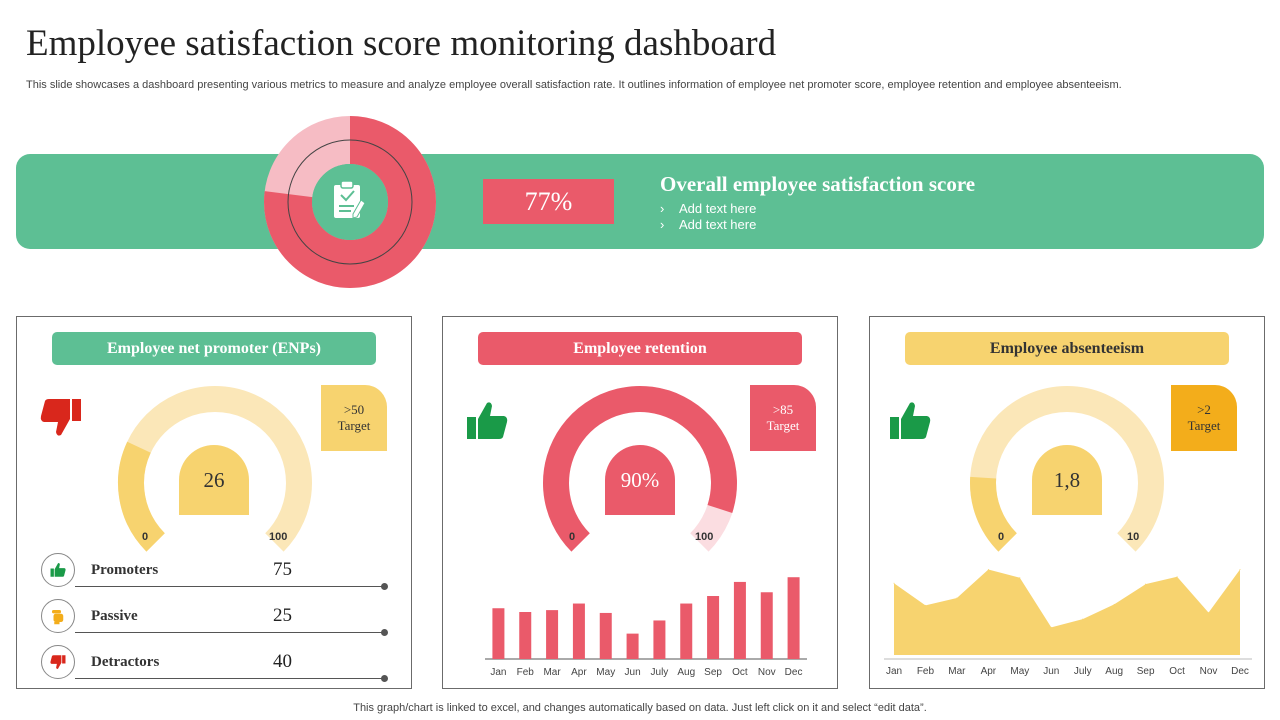 Image resolution: width=1280 pixels, height=720 pixels. Describe the element at coordinates (646, 627) in the screenshot. I see `retention-bar-chart: Jan Feb Mar Apr May Jun July Aug Sep Oct Nov Dec` at that location.